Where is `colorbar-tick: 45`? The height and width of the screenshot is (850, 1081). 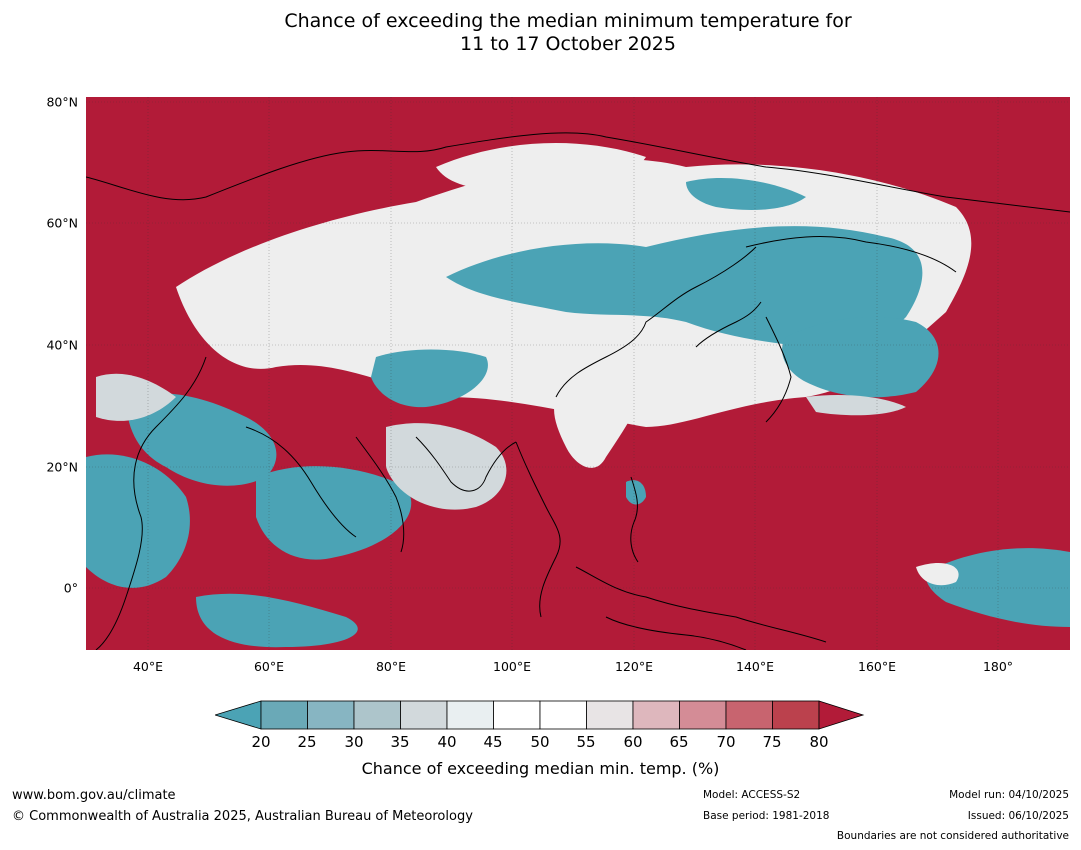
colorbar-tick: 45 is located at coordinates (493, 742).